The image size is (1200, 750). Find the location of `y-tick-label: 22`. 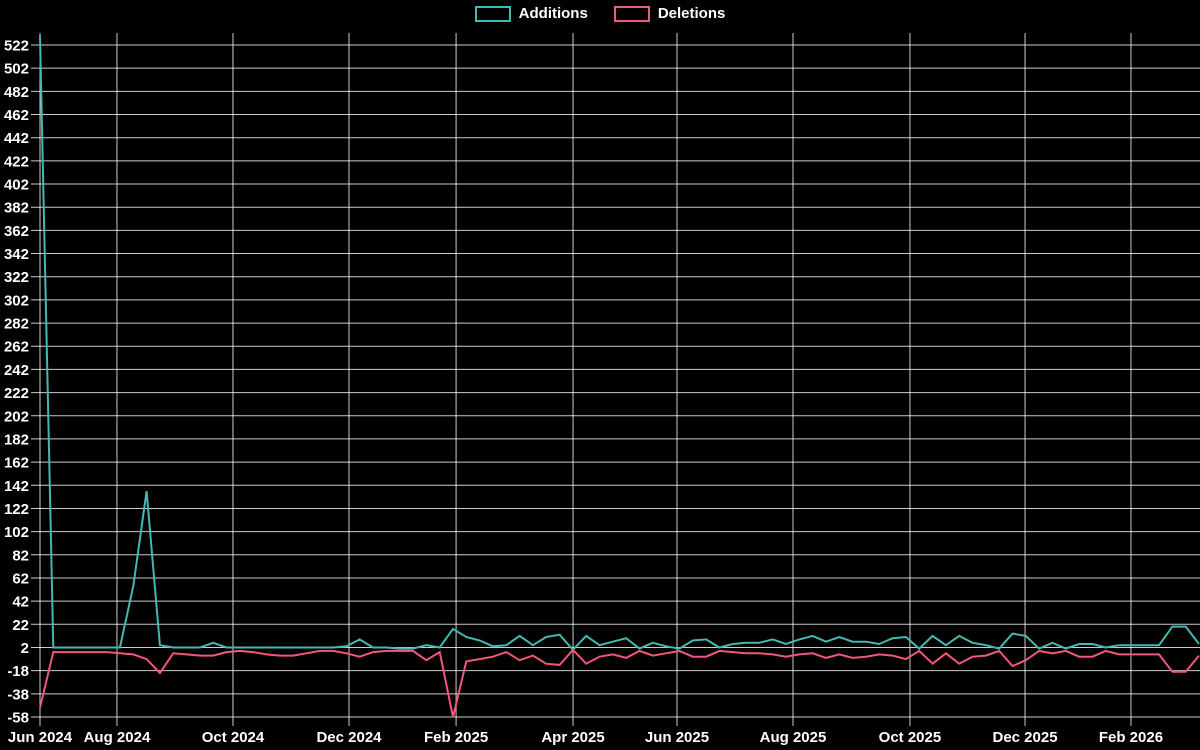

y-tick-label: 22 is located at coordinates (20, 625).